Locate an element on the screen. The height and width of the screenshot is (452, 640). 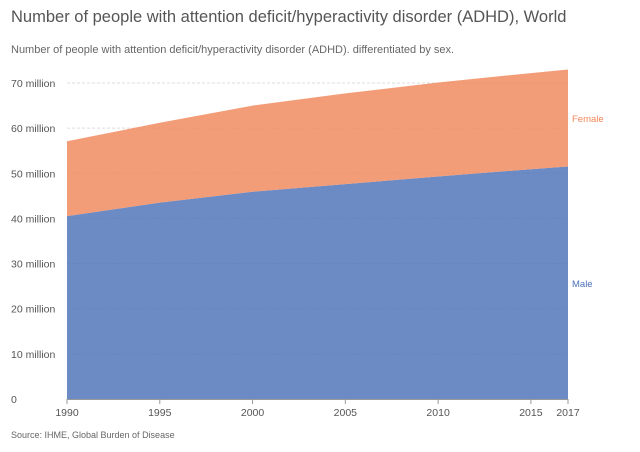
series-label-female: Female is located at coordinates (588, 119).